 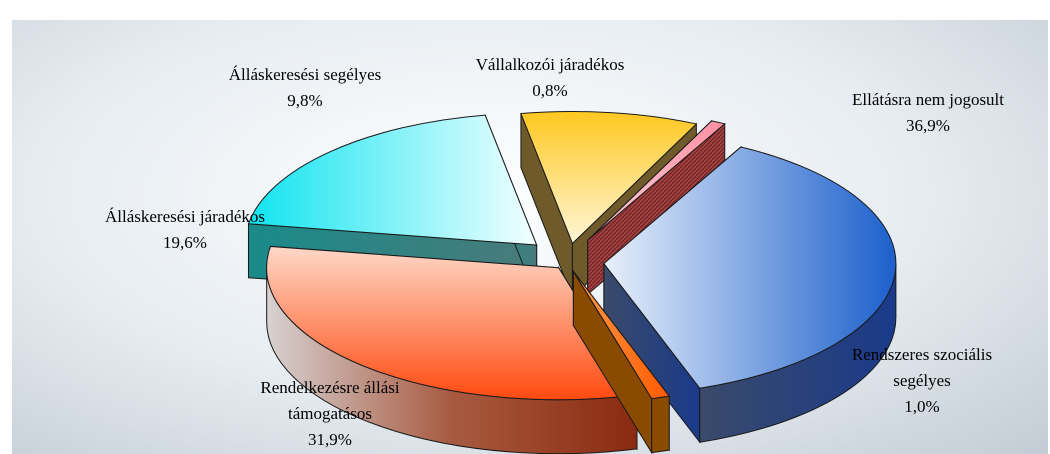 I want to click on slice-category-label: Álláskeresési járadékos, so click(x=185, y=216).